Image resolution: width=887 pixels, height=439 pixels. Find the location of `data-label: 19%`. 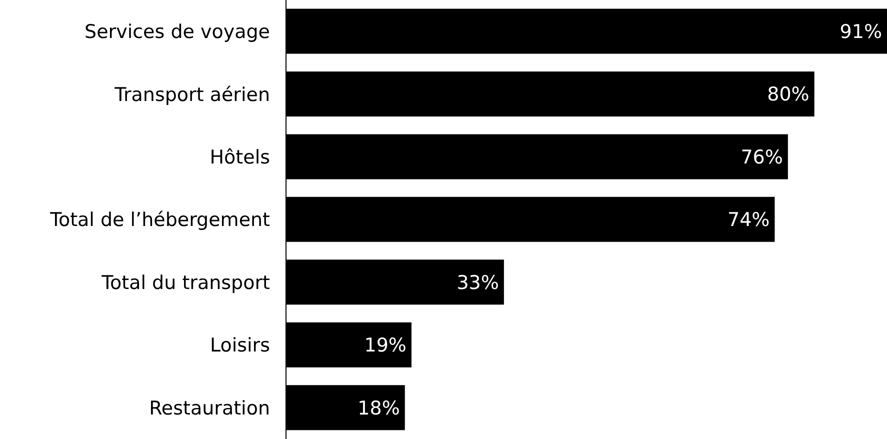

data-label: 19% is located at coordinates (385, 345).